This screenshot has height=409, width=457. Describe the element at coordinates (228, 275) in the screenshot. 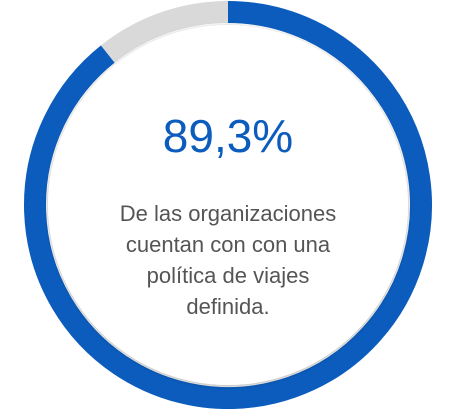

I see `description-line: política de viajes` at that location.